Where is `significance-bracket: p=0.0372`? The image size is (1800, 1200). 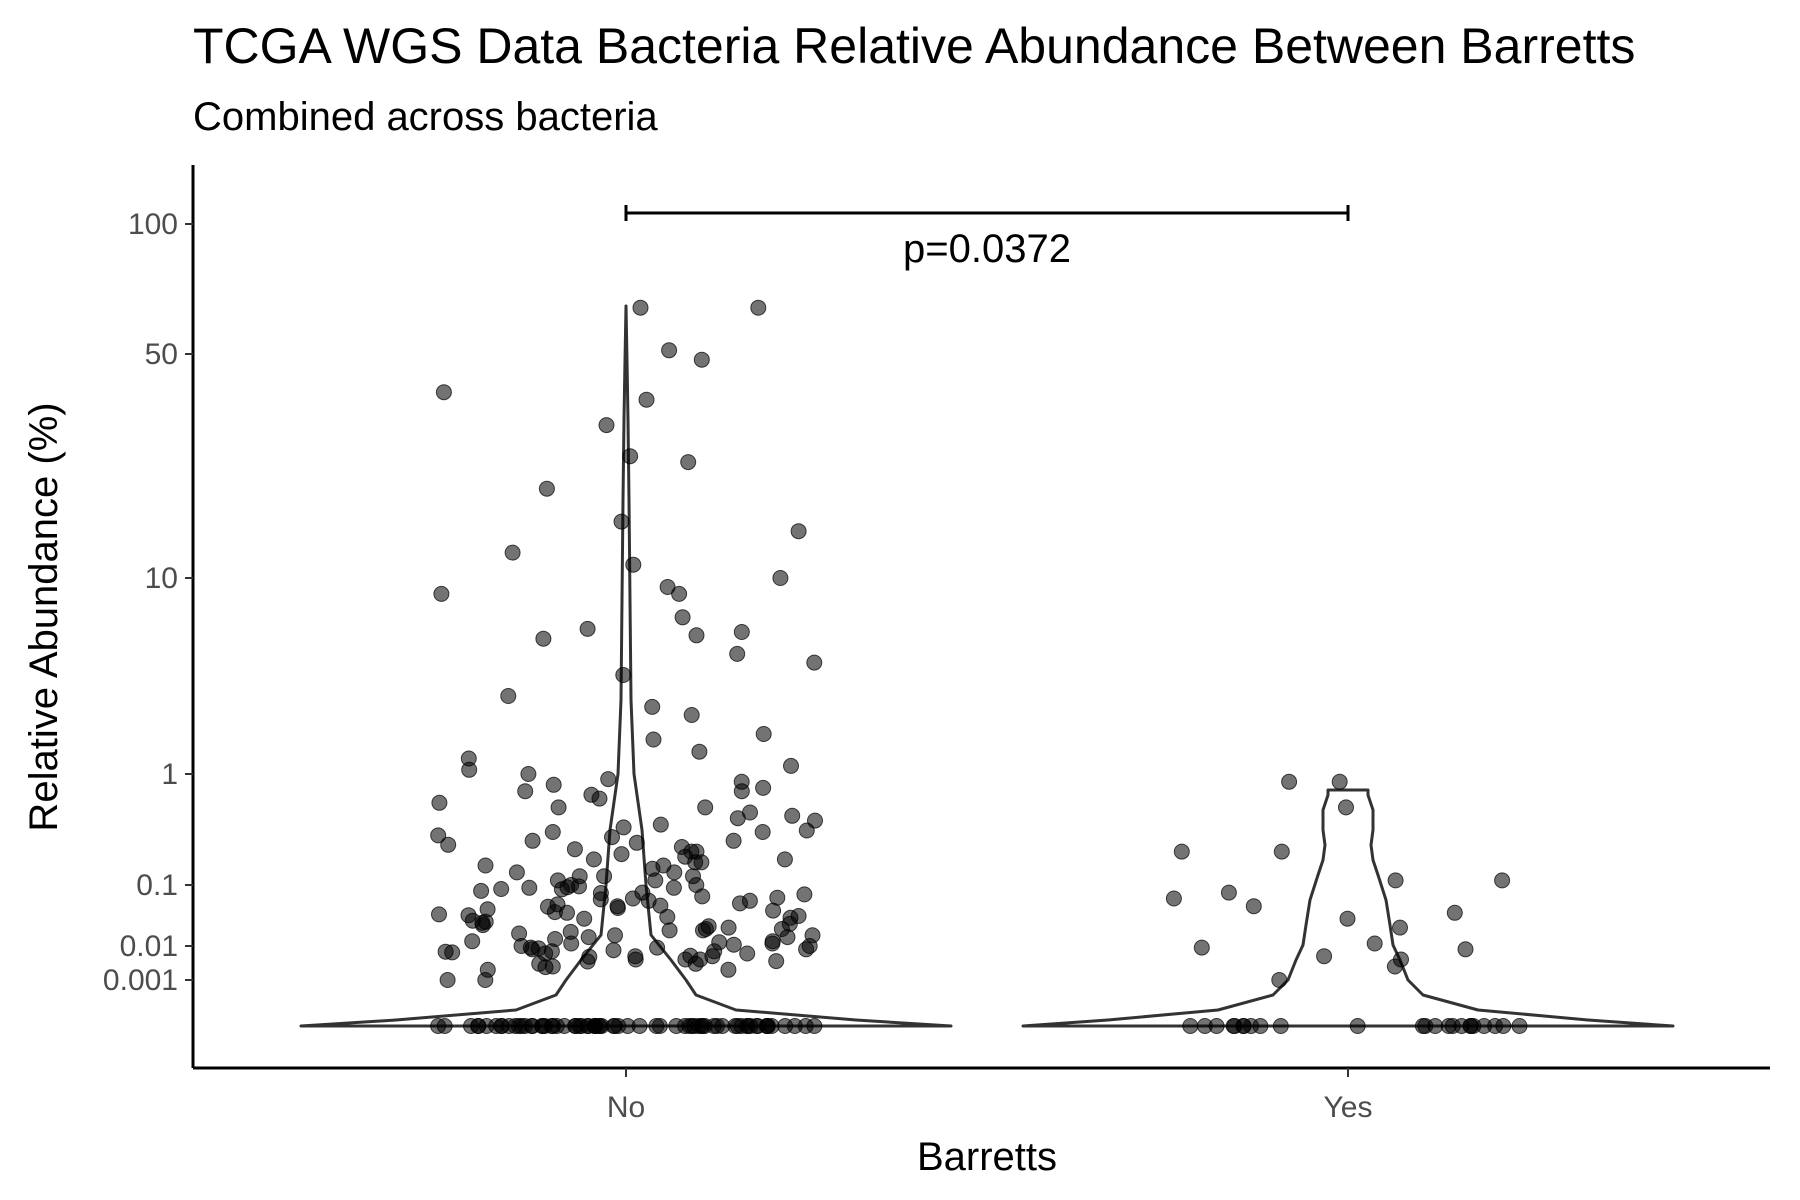
significance-bracket: p=0.0372 is located at coordinates (987, 238).